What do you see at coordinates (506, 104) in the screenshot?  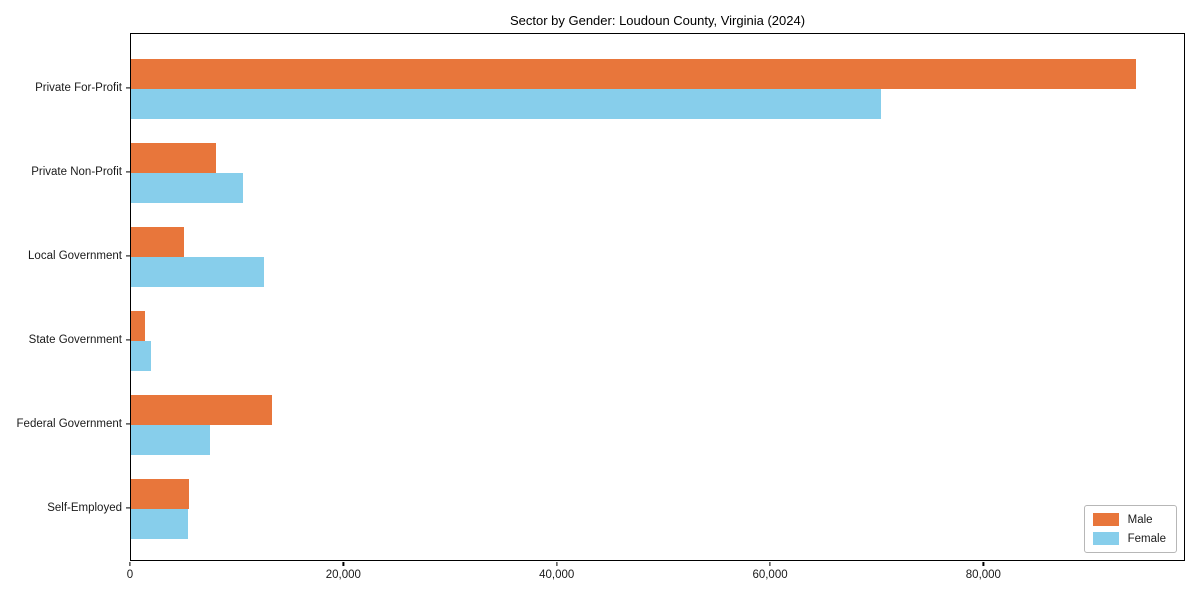 I see `bar-female-private-for-profit` at bounding box center [506, 104].